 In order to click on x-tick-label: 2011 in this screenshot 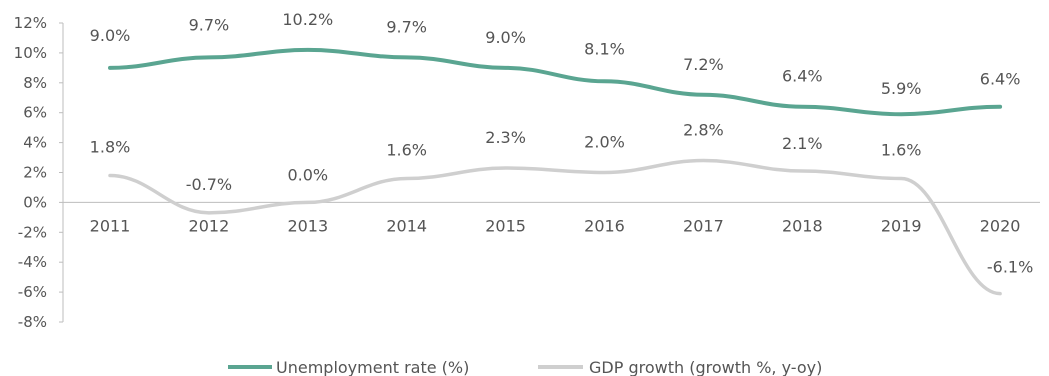, I will do `click(110, 225)`.